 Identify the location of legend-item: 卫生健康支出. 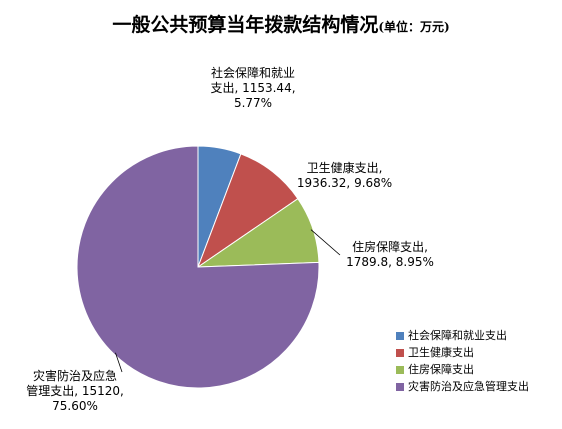
(462, 352).